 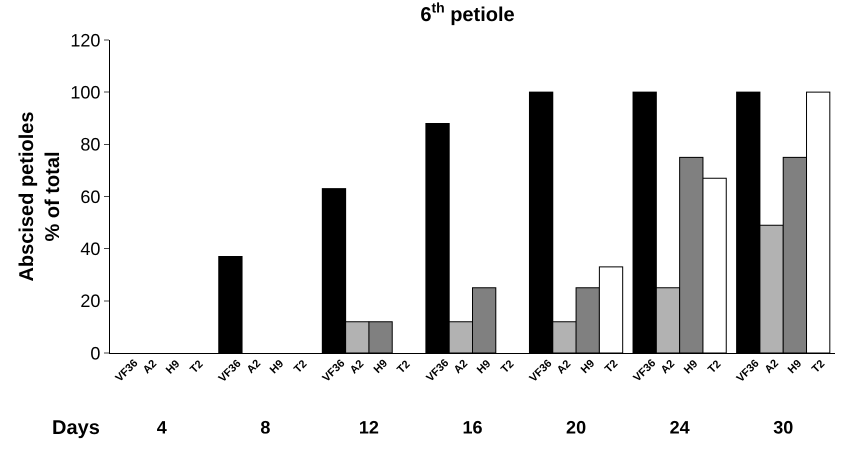 I want to click on y-tick-label: 60, so click(x=90, y=196).